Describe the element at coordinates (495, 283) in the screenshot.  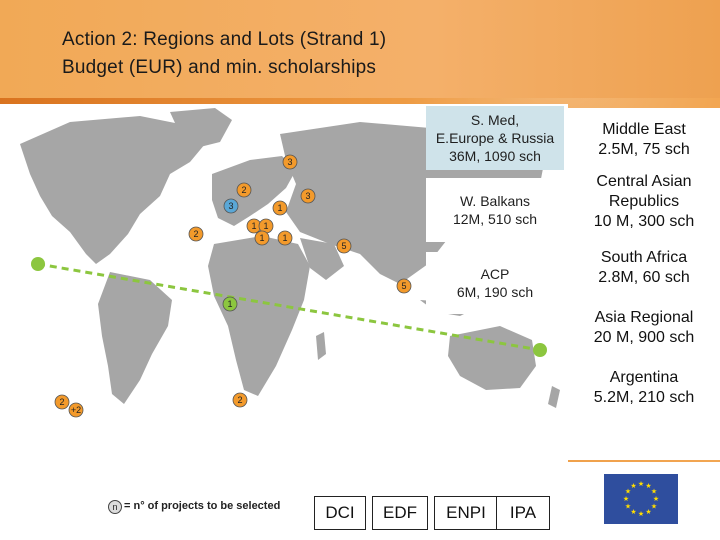
I see `region-box-acp: ACP 6M, 190 sch` at that location.